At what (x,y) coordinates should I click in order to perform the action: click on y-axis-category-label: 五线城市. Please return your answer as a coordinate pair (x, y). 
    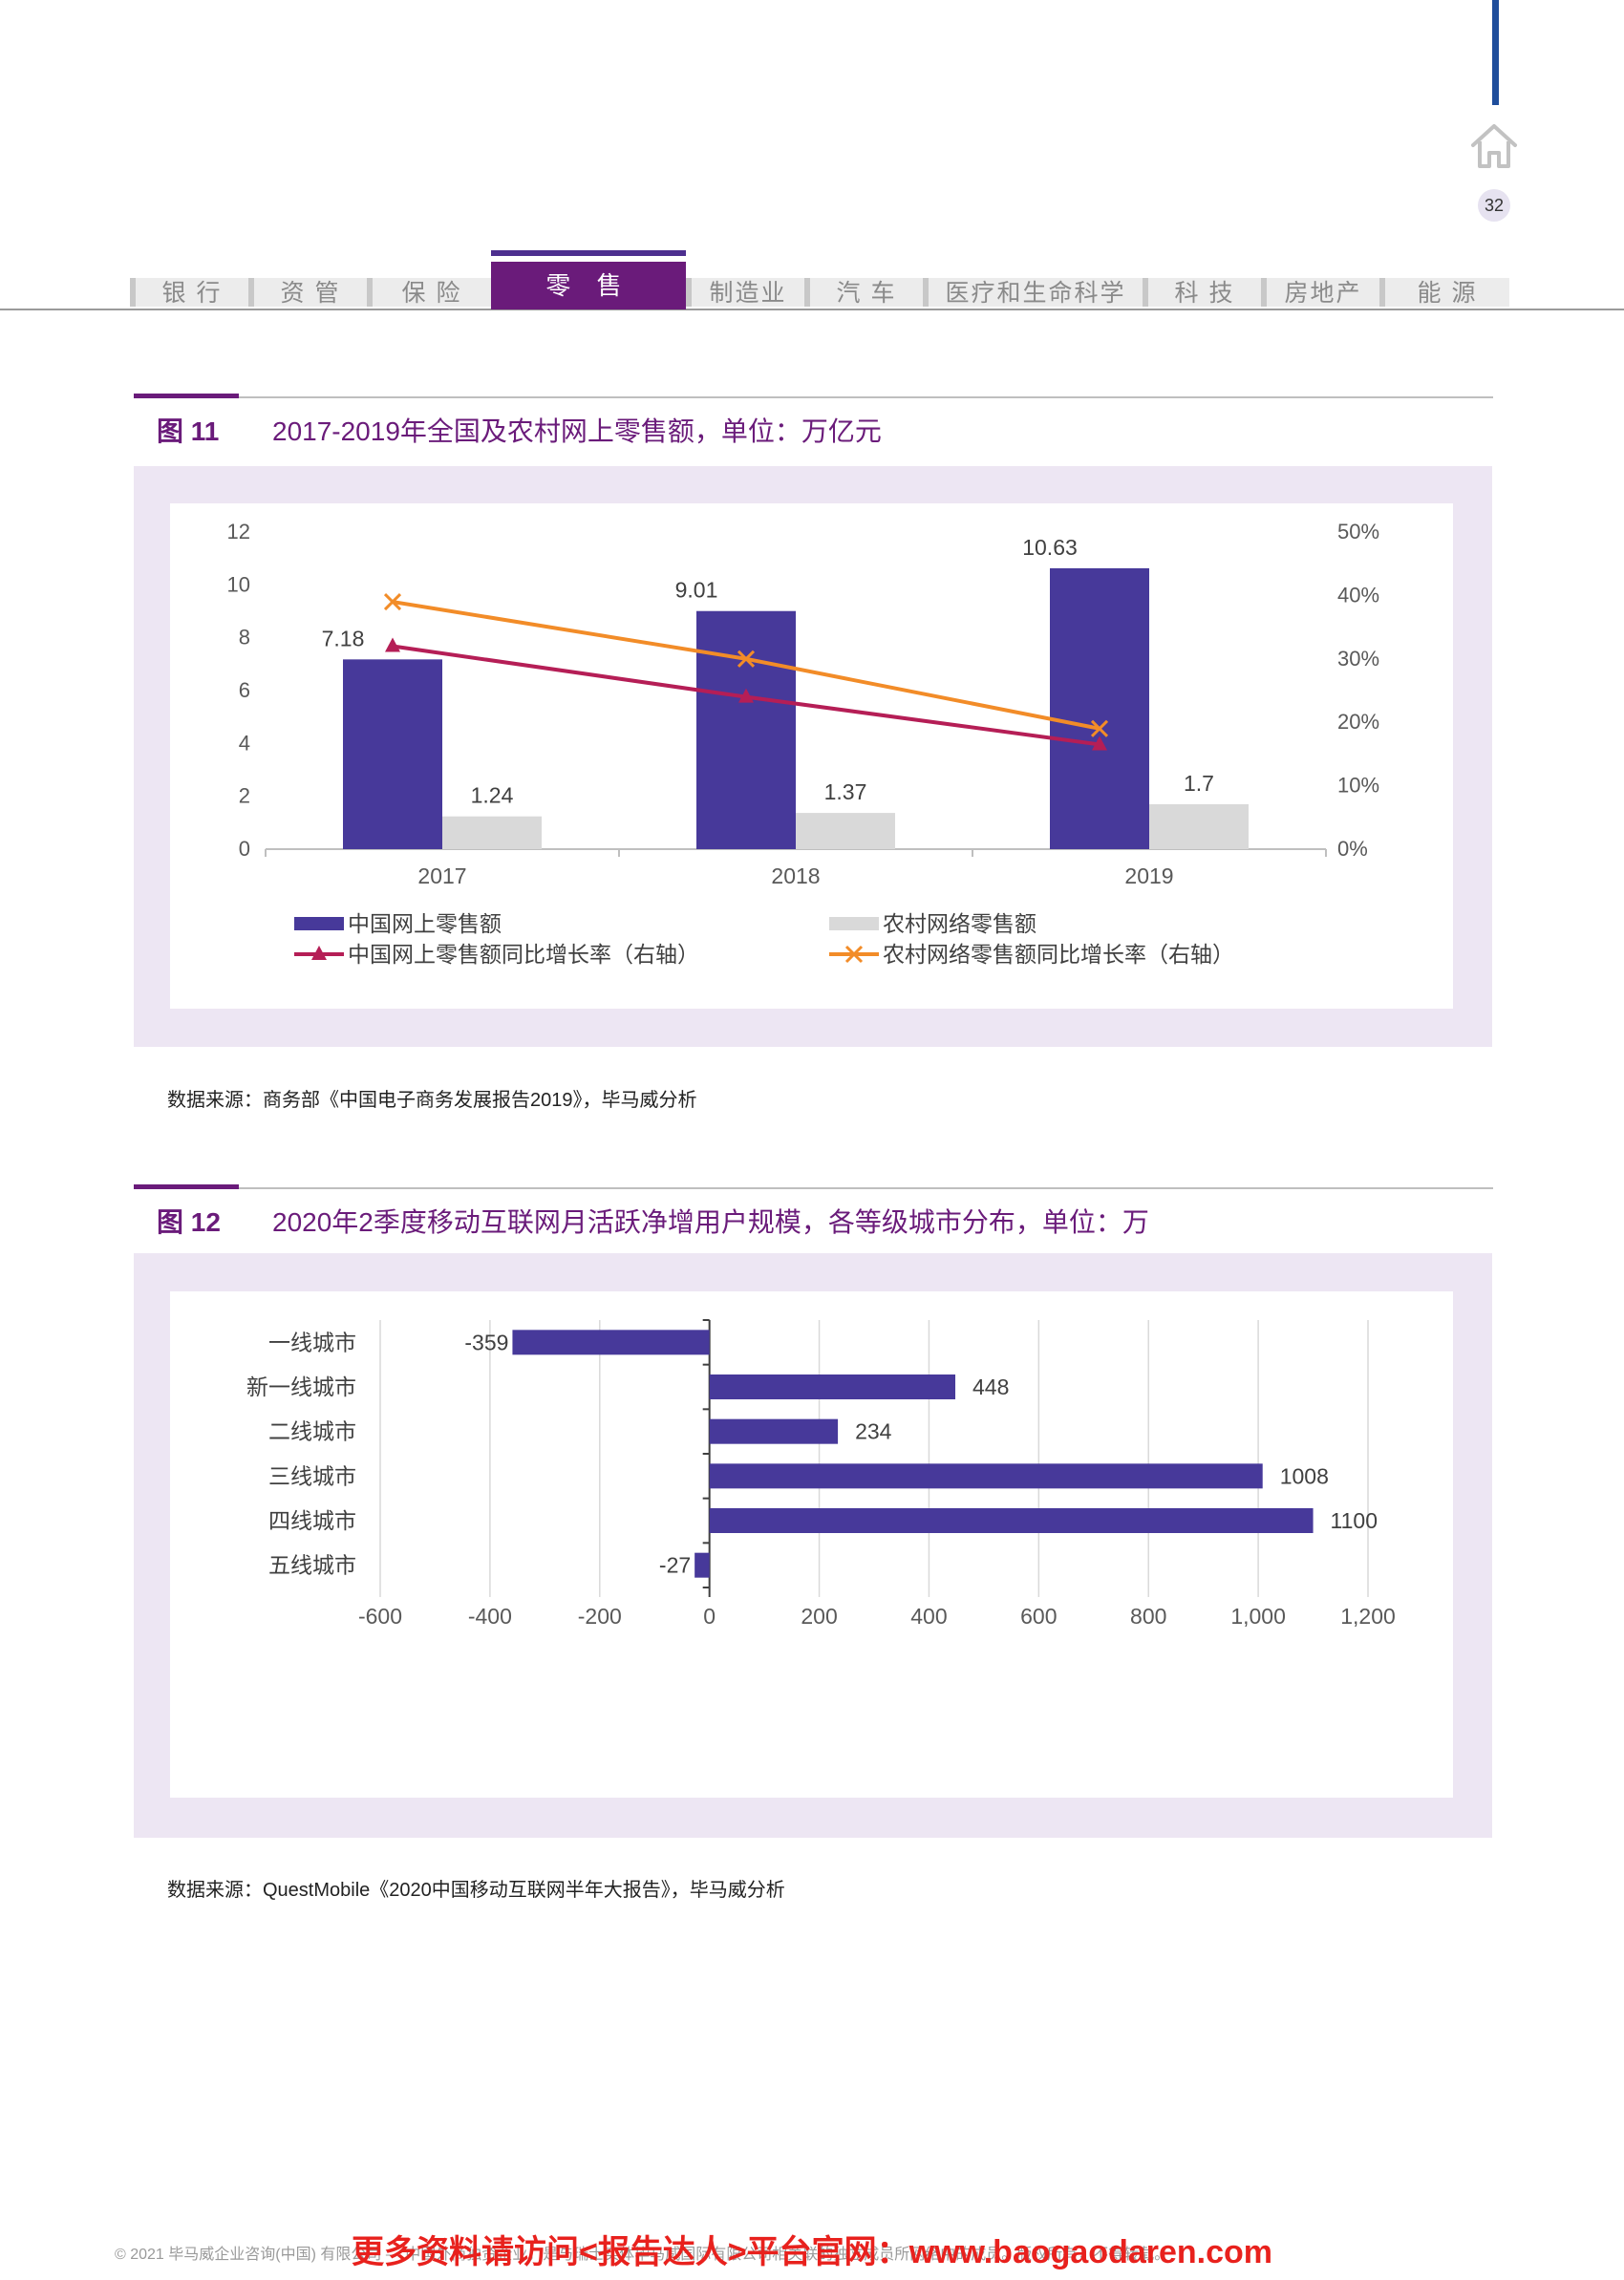
    Looking at the image, I should click on (312, 1566).